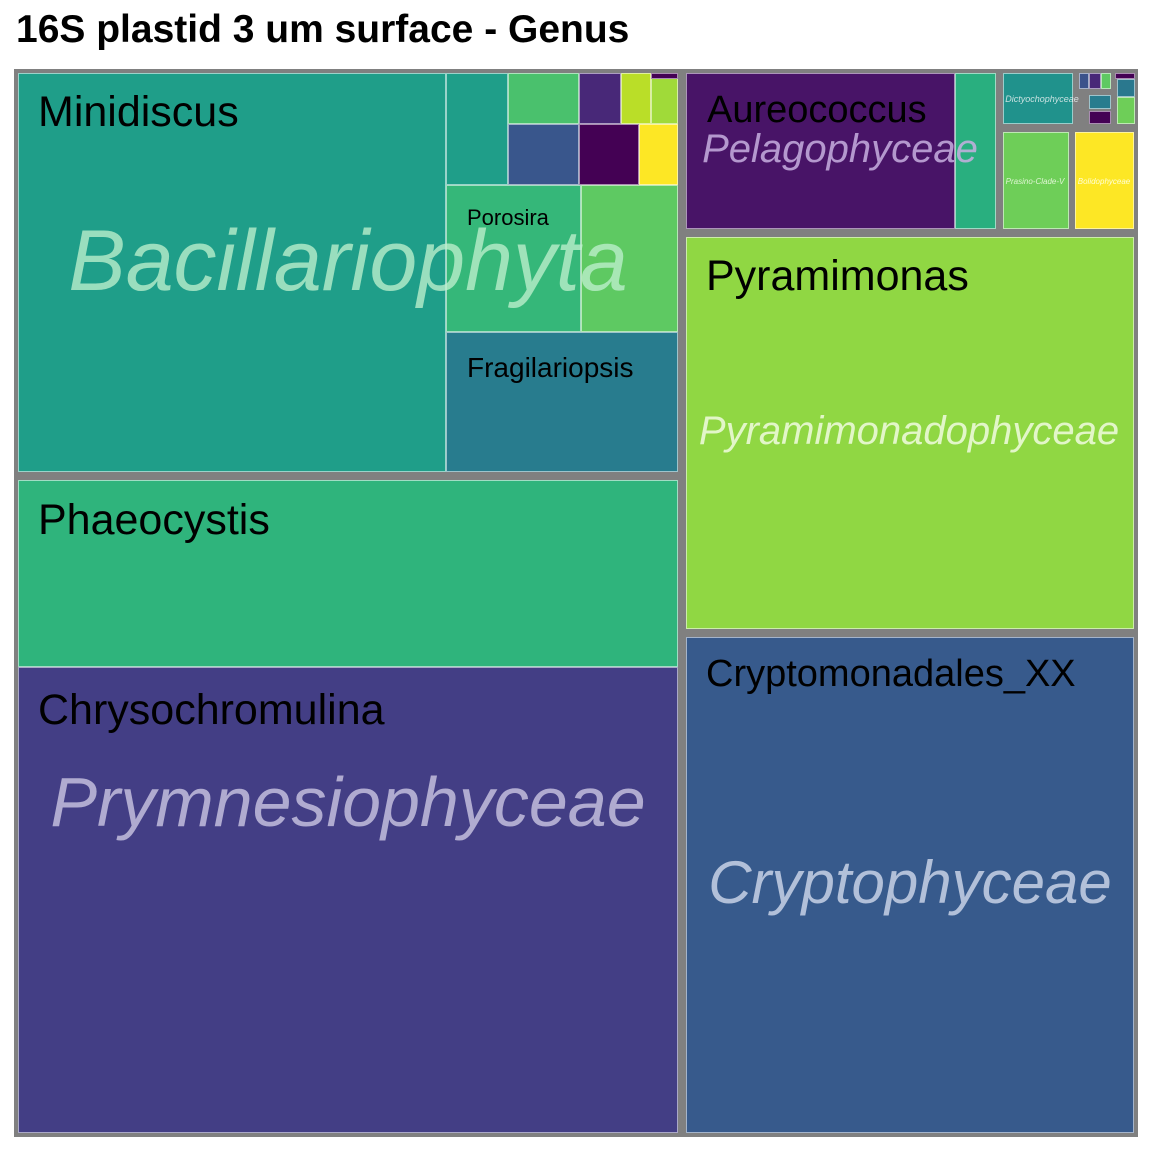 This screenshot has height=1152, width=1152. What do you see at coordinates (840, 149) in the screenshot?
I see `class-label-pelagophyceae: Pelagophyceae` at bounding box center [840, 149].